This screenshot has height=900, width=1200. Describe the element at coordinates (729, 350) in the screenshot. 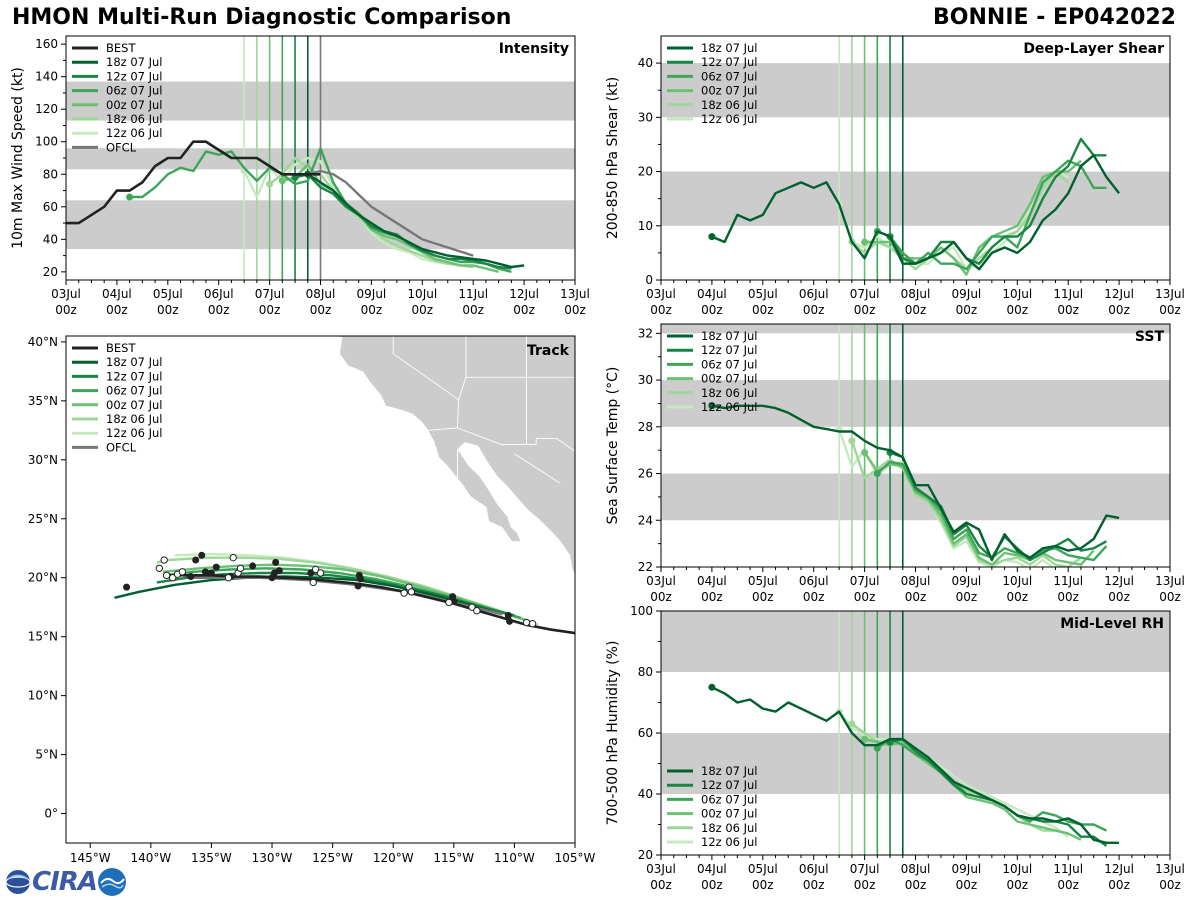

I see `legend-label: 12z 07 Jul` at that location.